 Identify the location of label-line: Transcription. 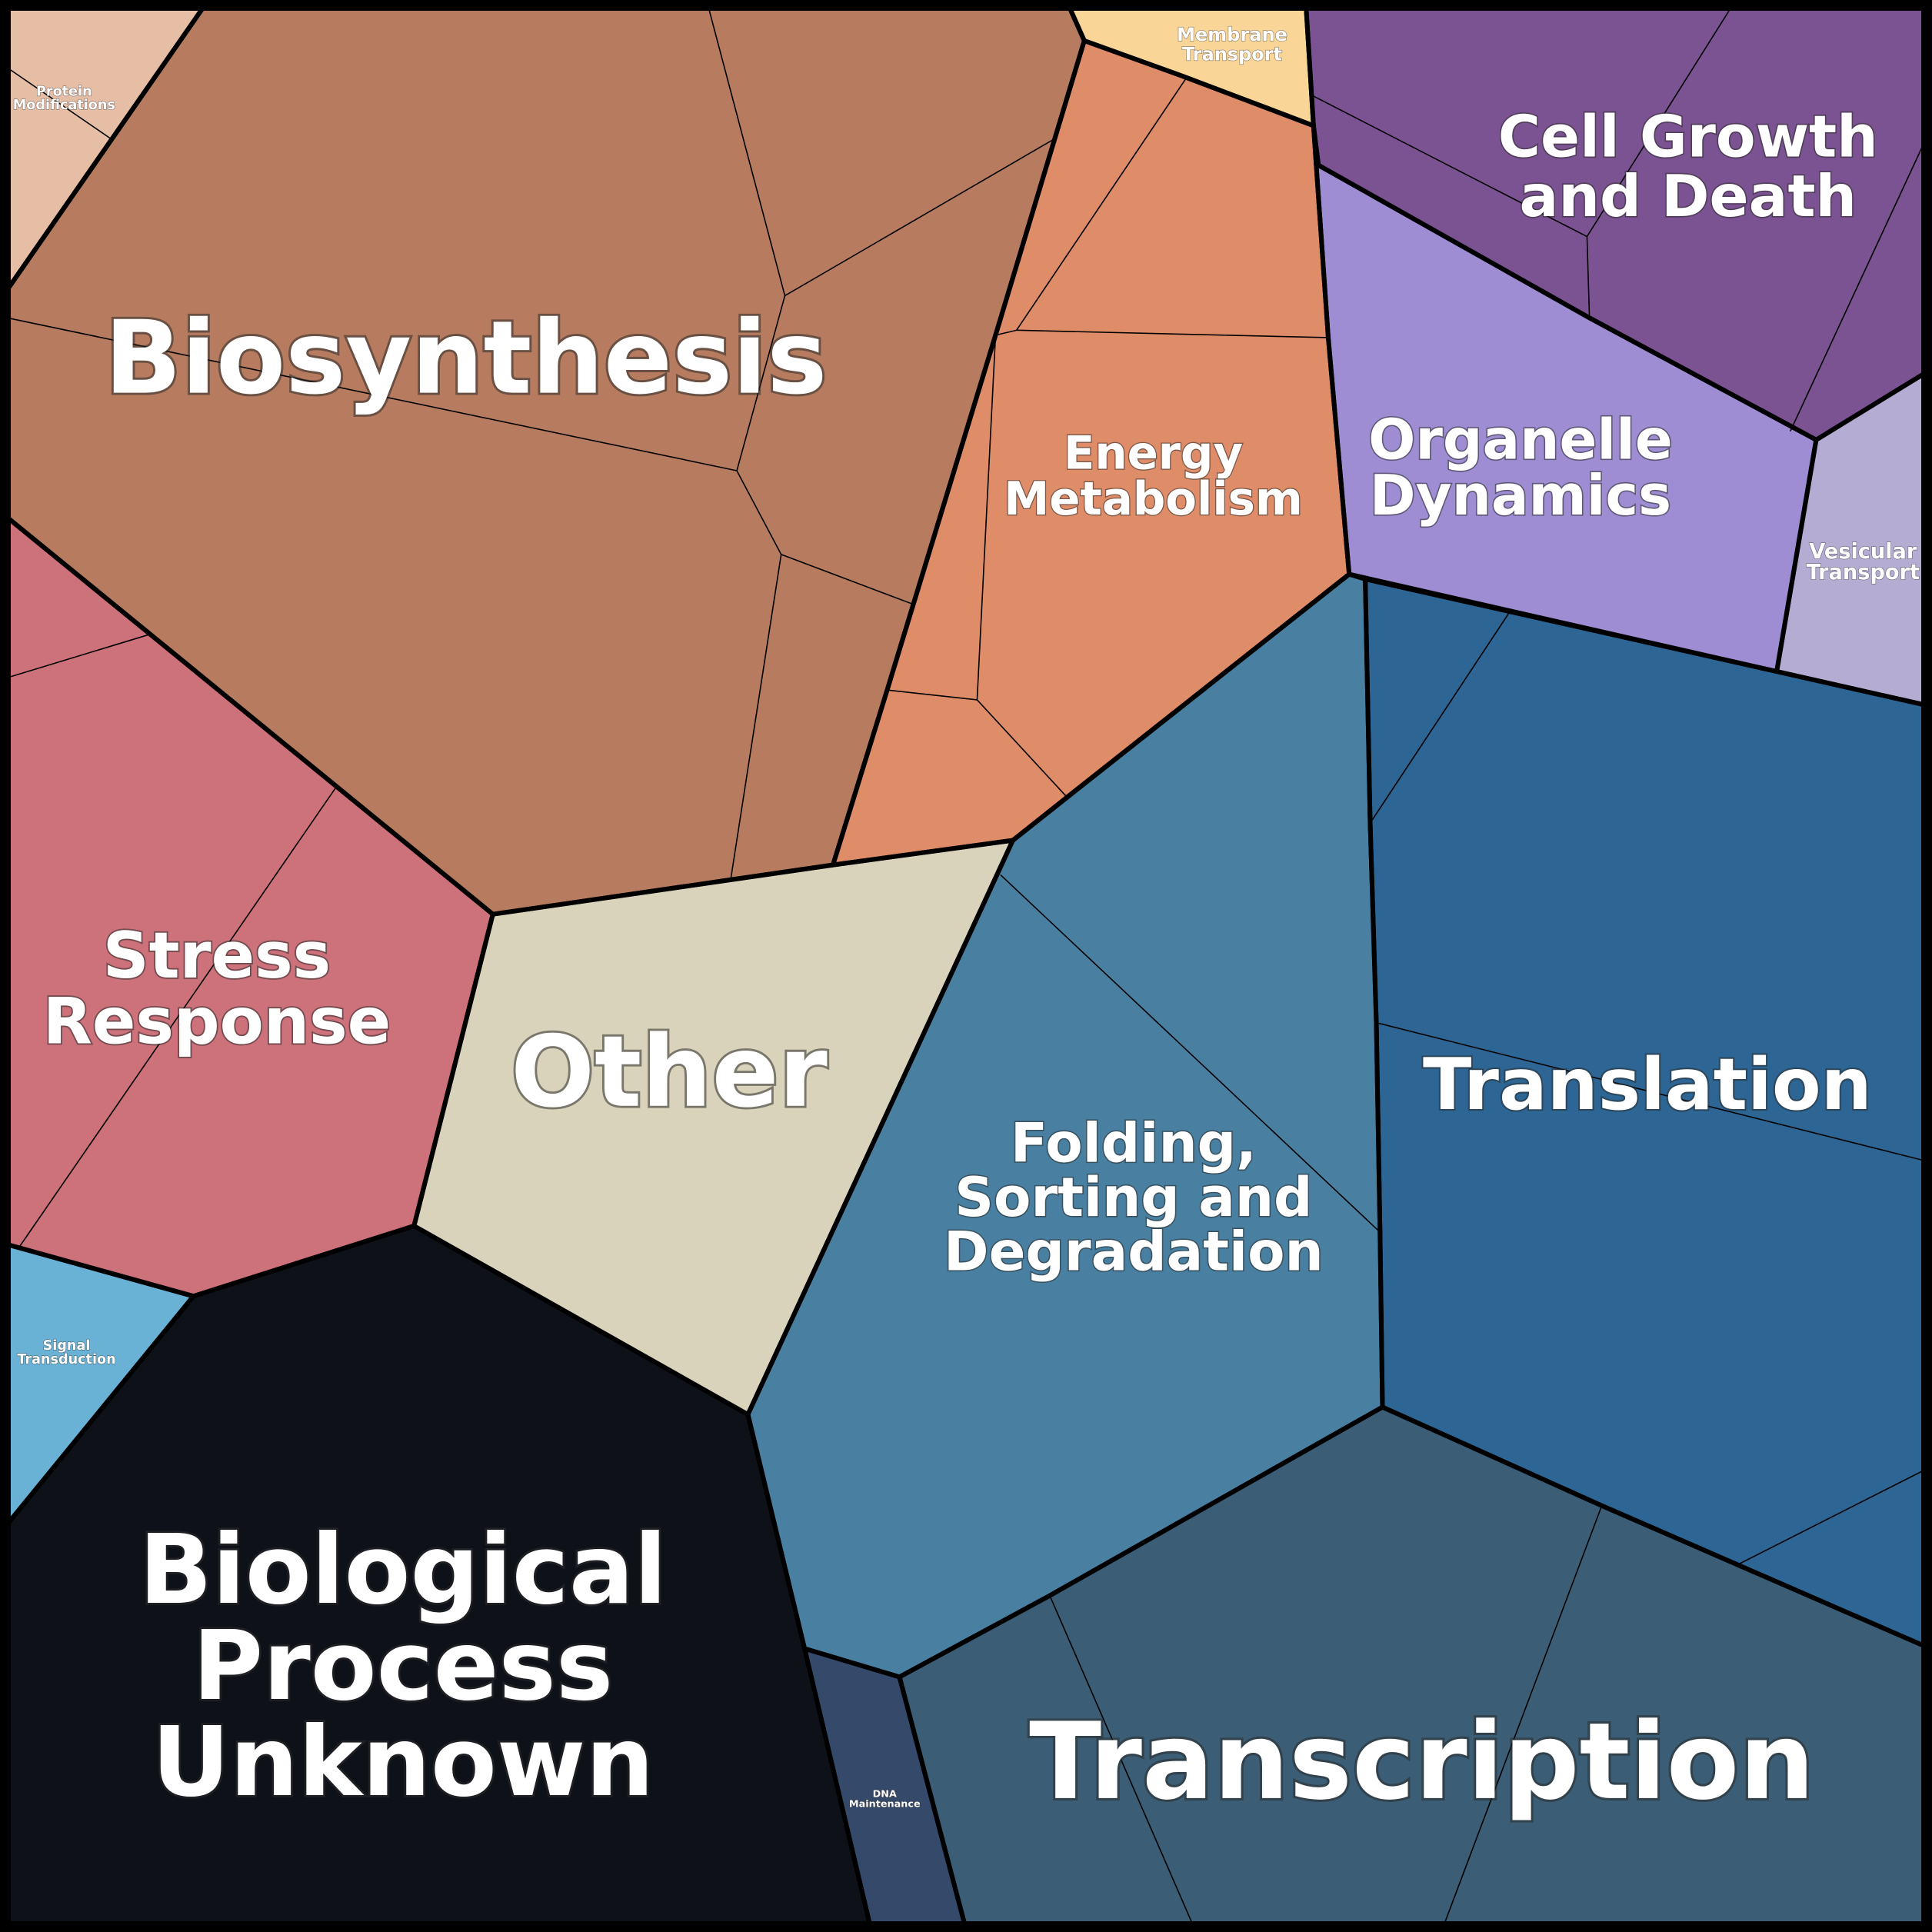
(1421, 1762).